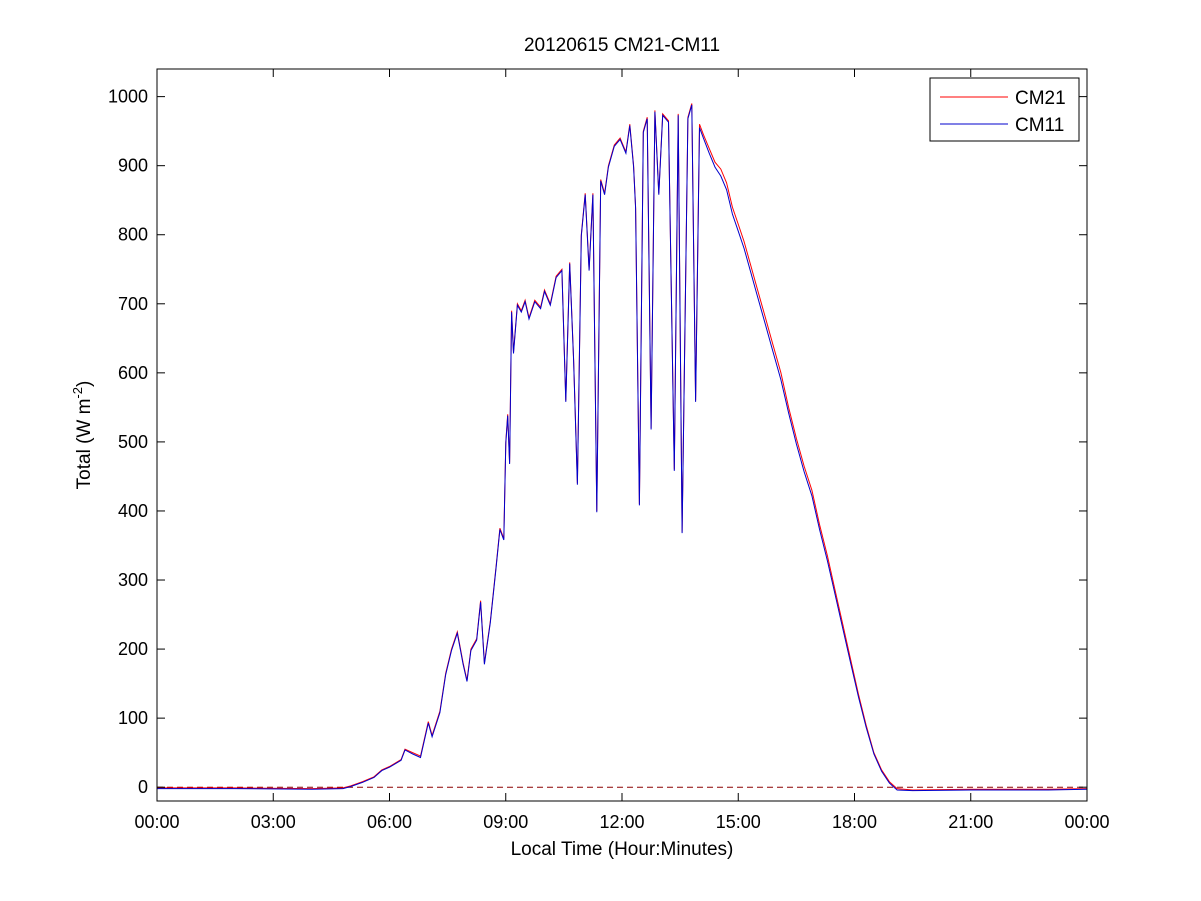  Describe the element at coordinates (133, 442) in the screenshot. I see `y-tick-label: 500` at that location.